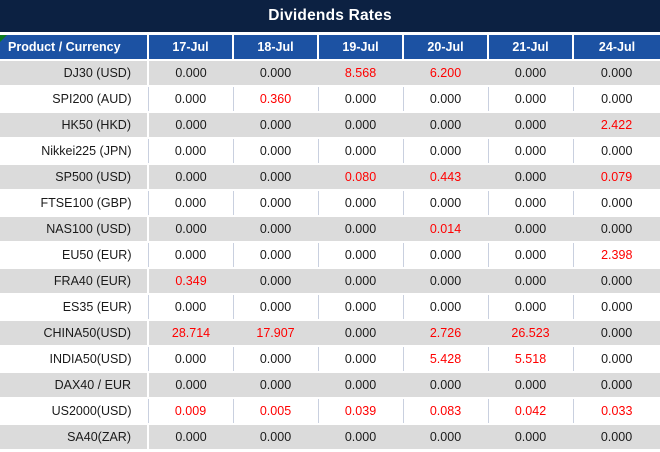  Describe the element at coordinates (74, 99) in the screenshot. I see `product-cell: SPI200 (AUD)` at that location.